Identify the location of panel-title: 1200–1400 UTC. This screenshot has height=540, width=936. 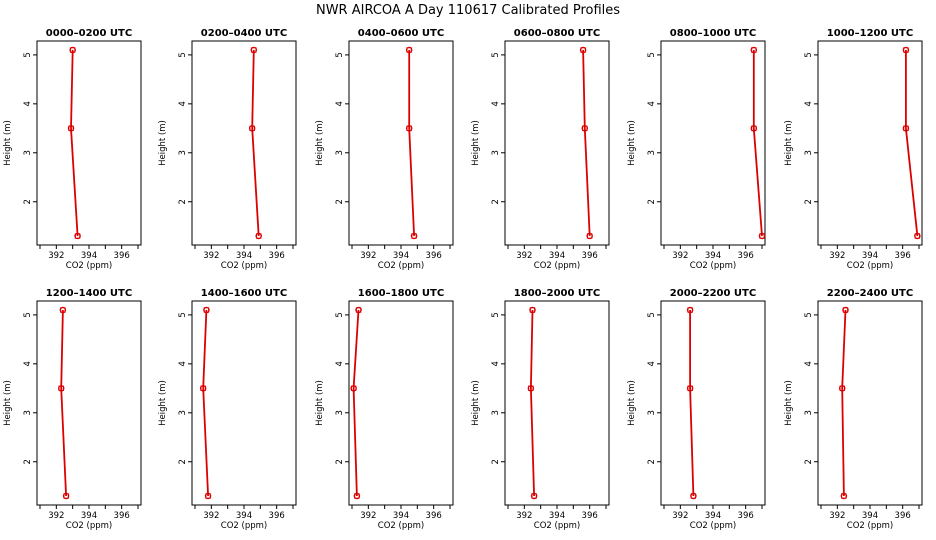
(89, 293).